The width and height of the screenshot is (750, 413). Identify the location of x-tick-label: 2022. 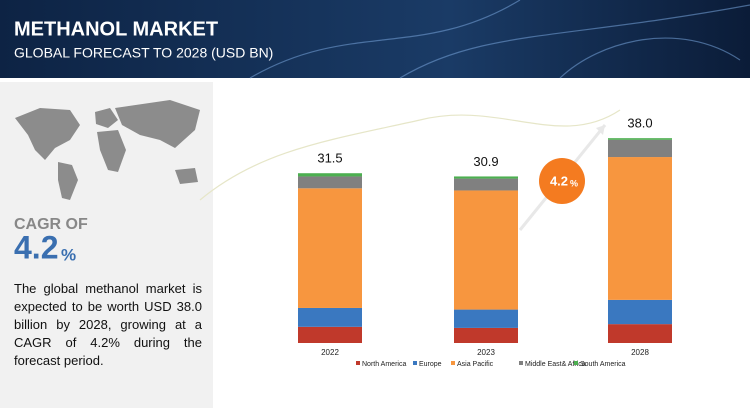
(330, 352).